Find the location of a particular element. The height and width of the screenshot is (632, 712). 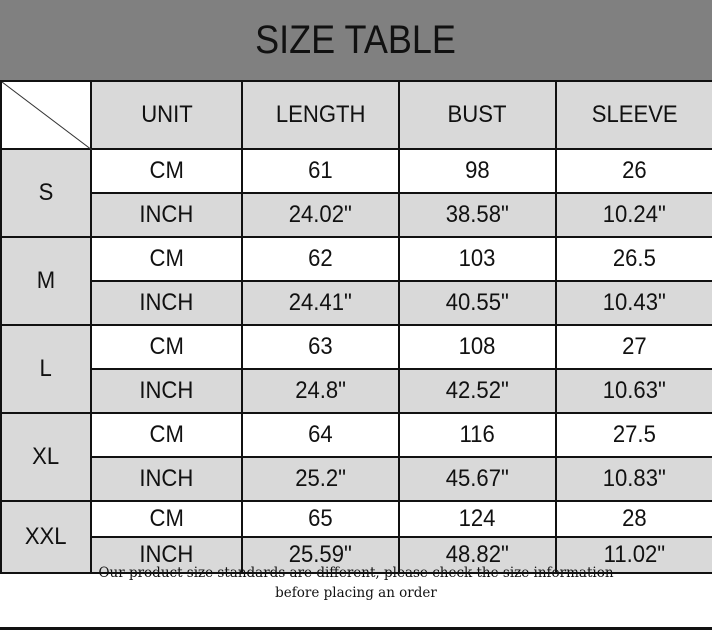

table-row: INCH 25.59" 48.82" 11.02" is located at coordinates (356, 555).